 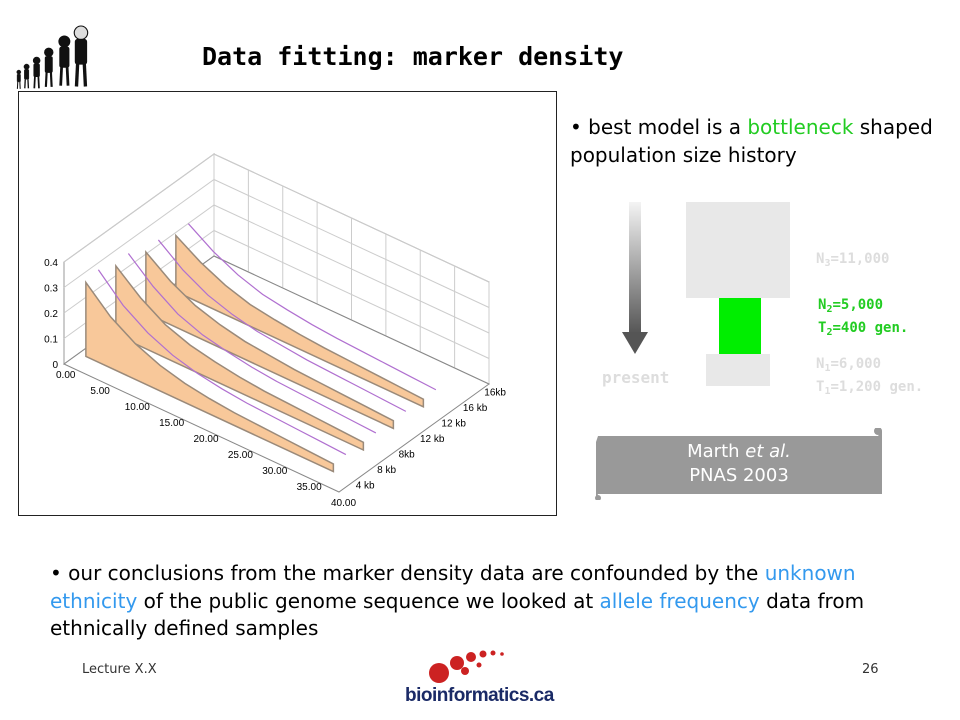 I want to click on logo-text: bioinformatics.ca, so click(x=479, y=695).